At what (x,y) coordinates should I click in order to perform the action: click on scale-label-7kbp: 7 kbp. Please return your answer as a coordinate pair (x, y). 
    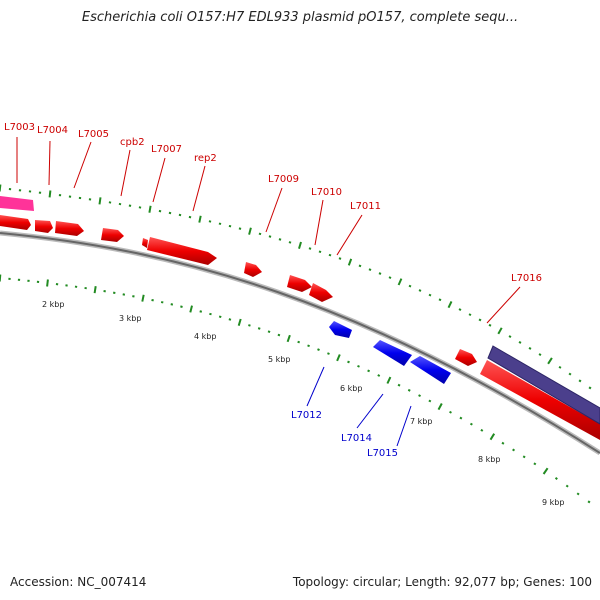
    Looking at the image, I should click on (421, 421).